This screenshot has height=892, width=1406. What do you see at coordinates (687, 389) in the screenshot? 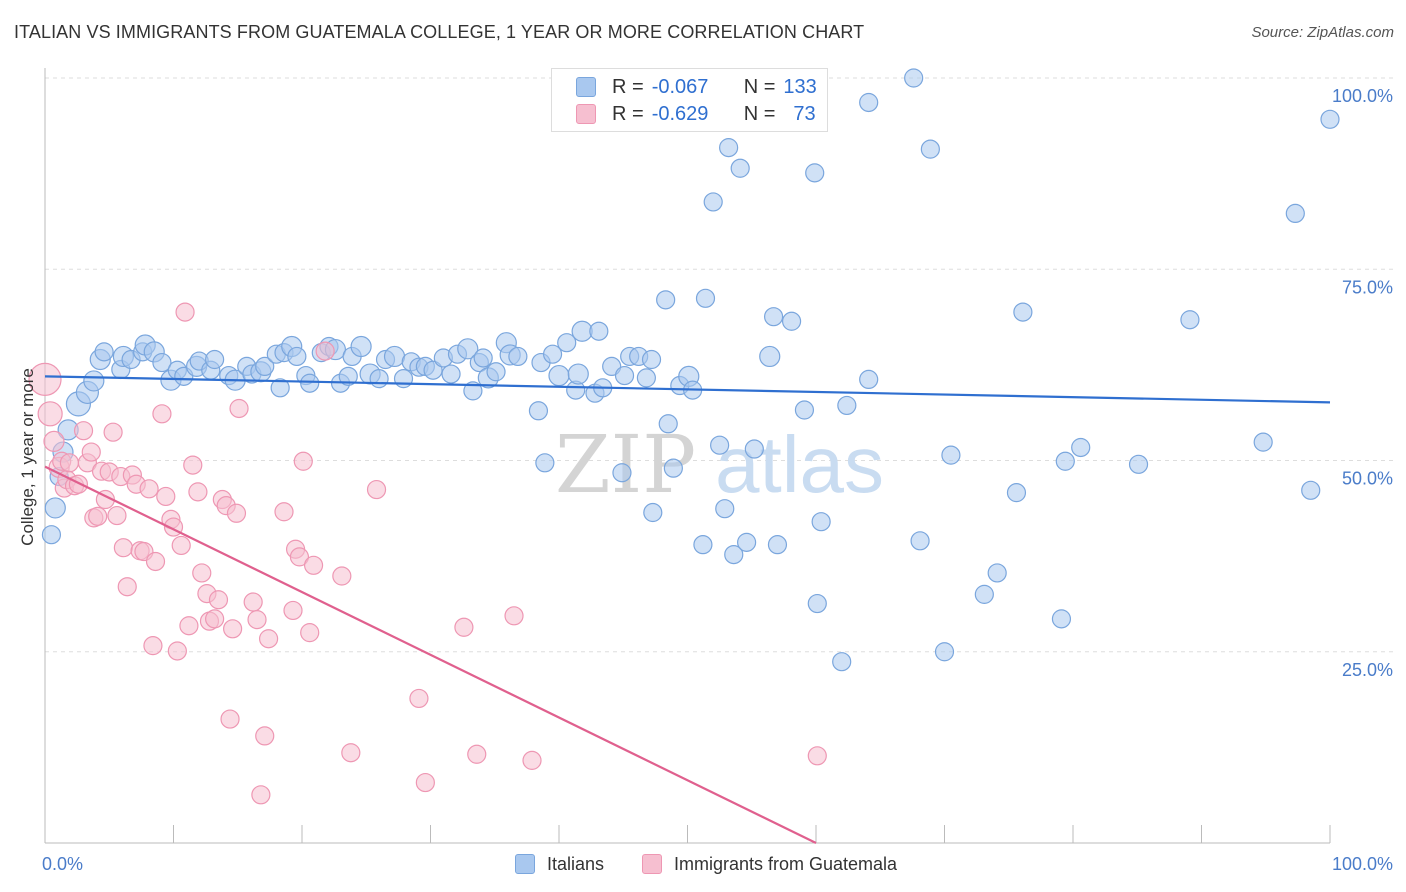
I see `italians-trend-line` at bounding box center [687, 389].